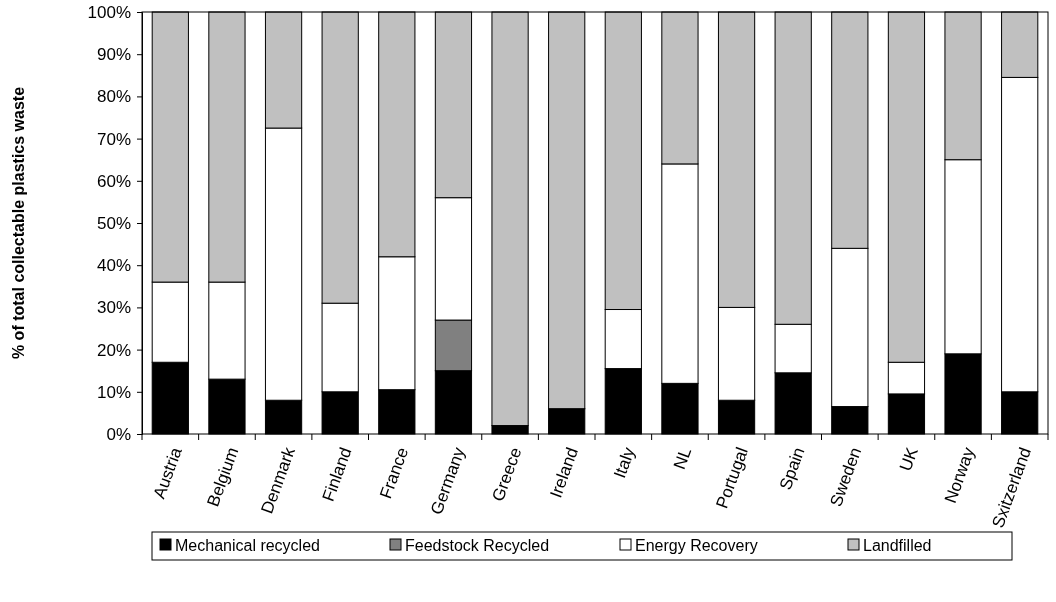  Describe the element at coordinates (113, 308) in the screenshot. I see `y-tick-label: 30%` at that location.